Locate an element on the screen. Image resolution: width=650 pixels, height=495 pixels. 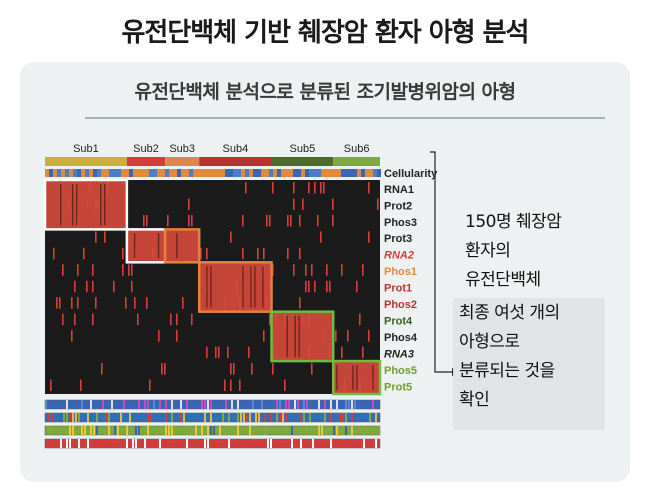
card-subtitle: 유전단백체 분석으로 분류된 조기발병위암의 아형 is located at coordinates (325, 92).